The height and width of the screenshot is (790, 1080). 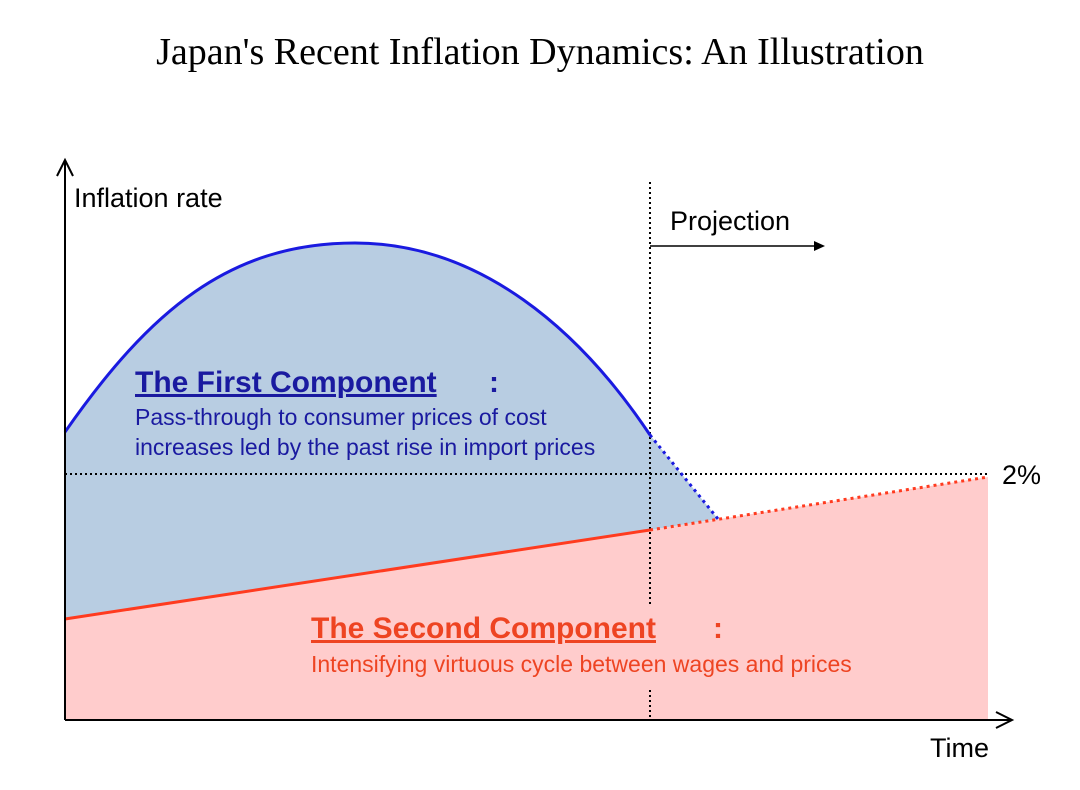 What do you see at coordinates (65, 167) in the screenshot?
I see `y-axis-arrowhead` at bounding box center [65, 167].